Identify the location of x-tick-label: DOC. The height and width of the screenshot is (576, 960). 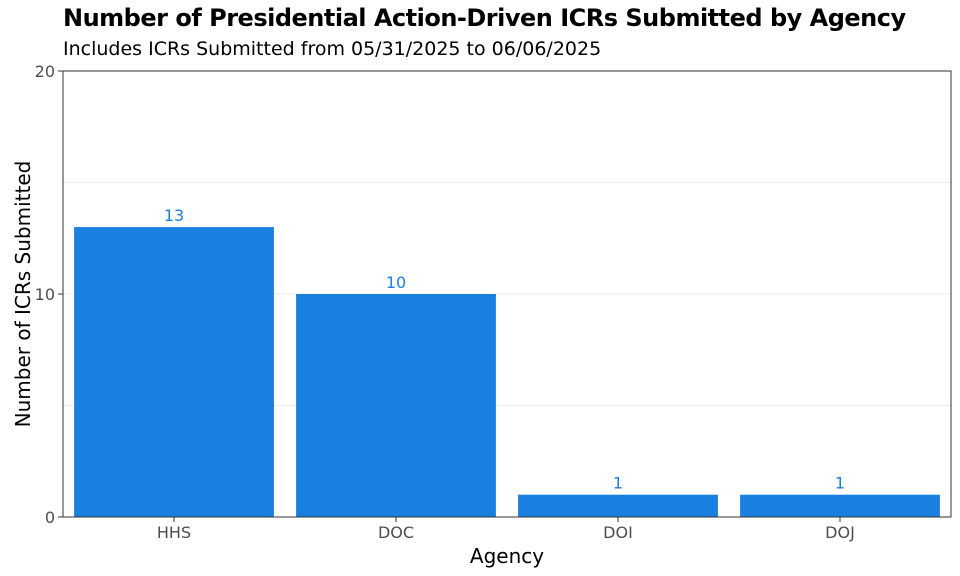
(396, 532).